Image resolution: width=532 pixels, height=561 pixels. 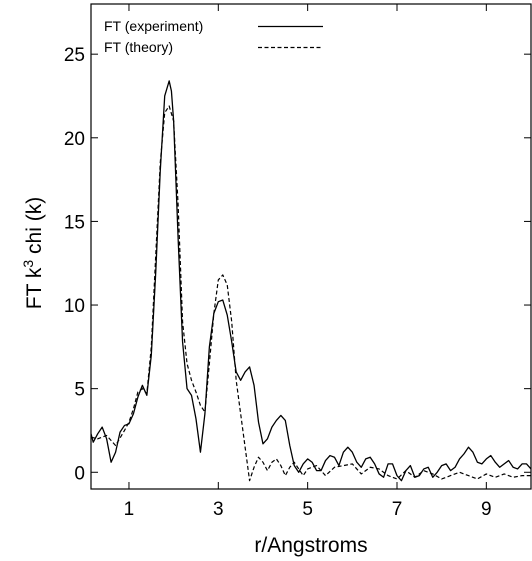 What do you see at coordinates (74, 139) in the screenshot?
I see `y-tick-label-20: 20` at bounding box center [74, 139].